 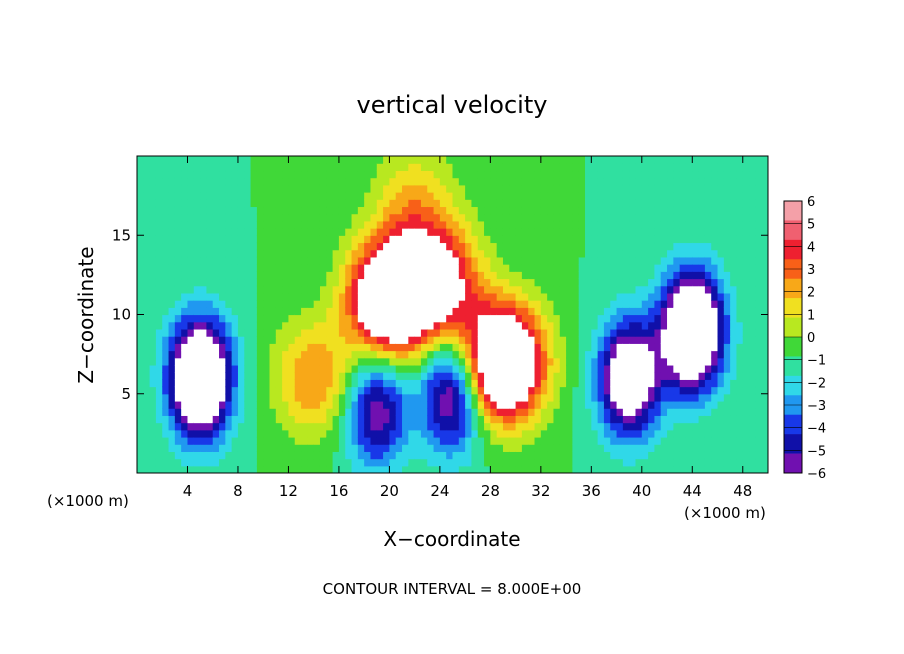 I want to click on chart-title: vertical velocity, so click(x=452, y=105).